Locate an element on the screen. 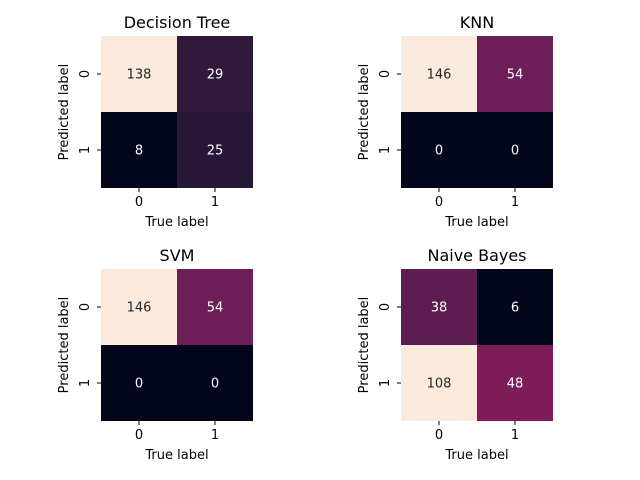  cell-value-label: 108 is located at coordinates (439, 384).